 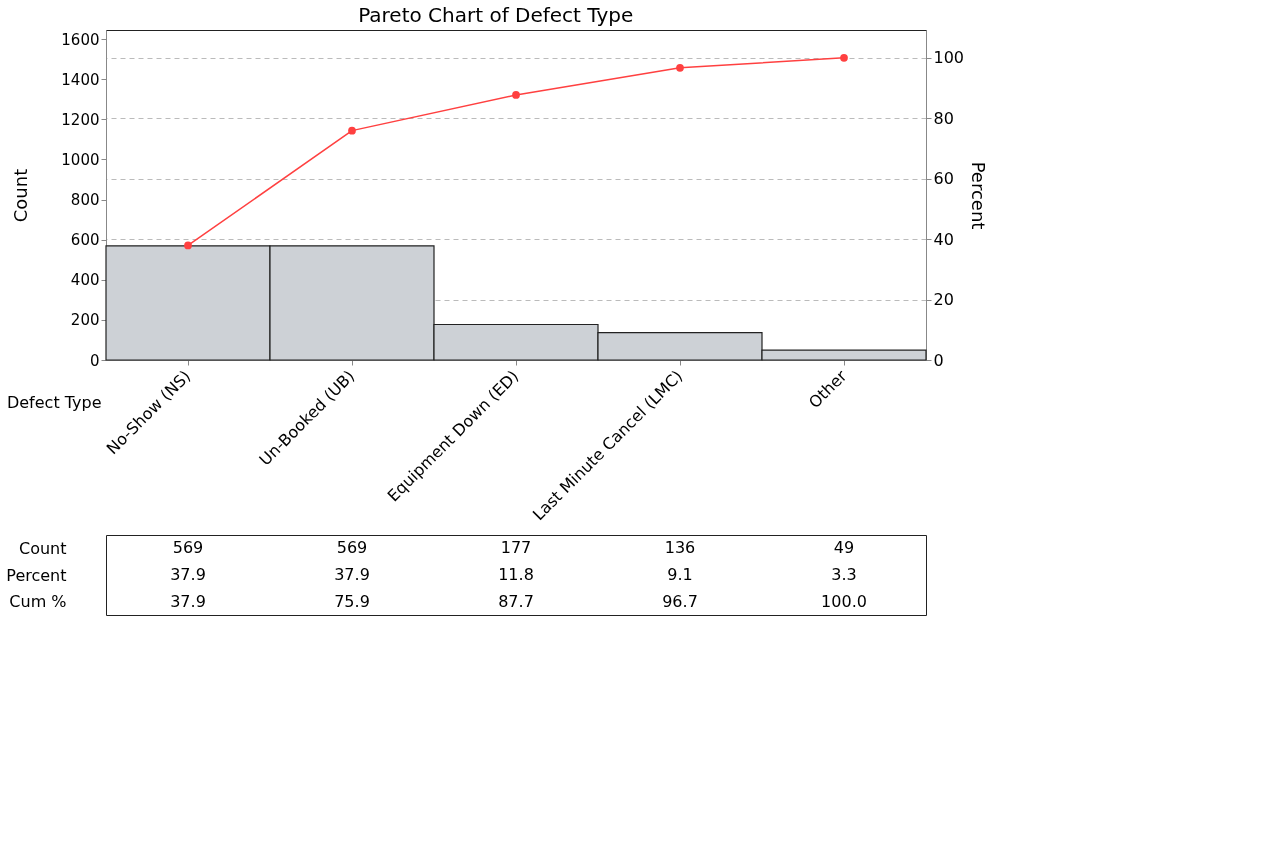 What do you see at coordinates (38, 602) in the screenshot?
I see `text: Cum %` at bounding box center [38, 602].